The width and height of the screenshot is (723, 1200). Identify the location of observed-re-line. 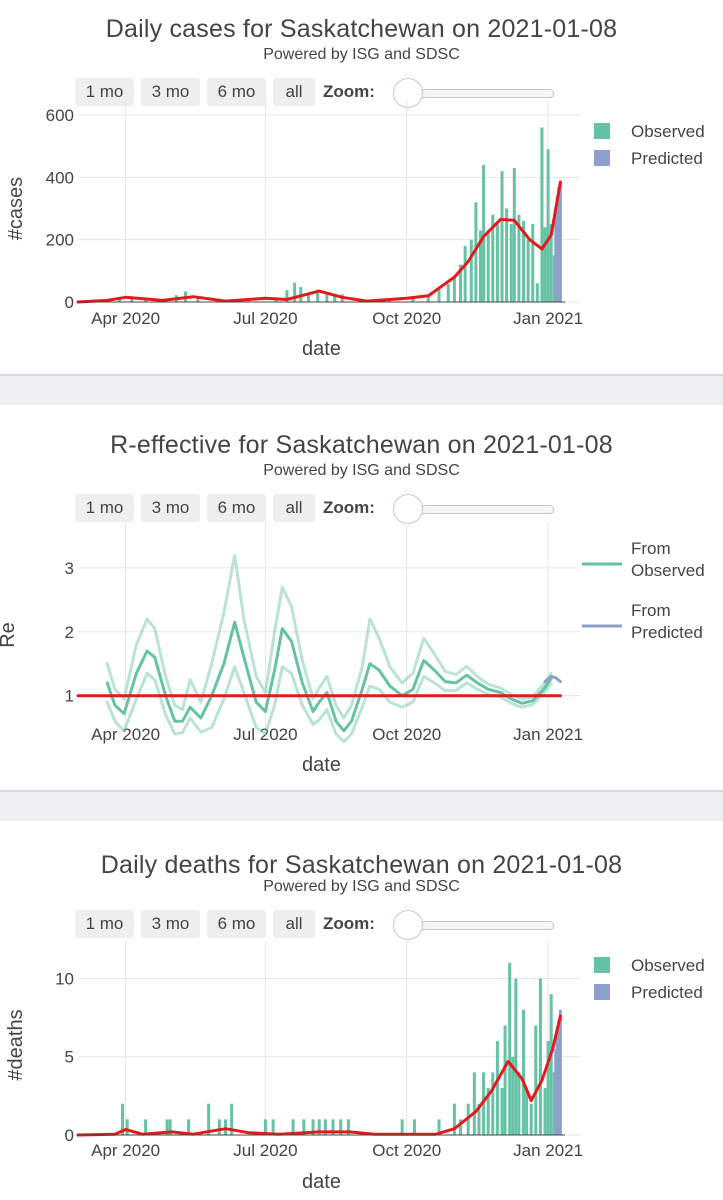
(329, 676).